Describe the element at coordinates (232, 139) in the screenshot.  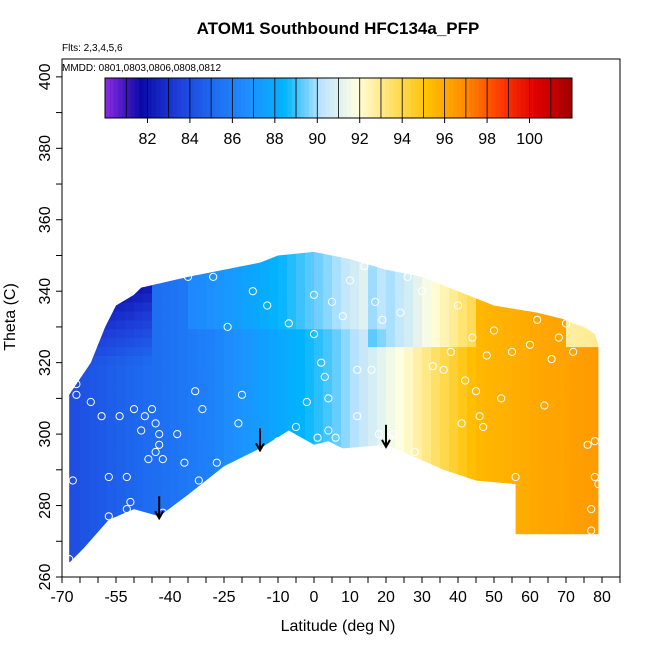
I see `colorbar-tick-label: 86` at that location.